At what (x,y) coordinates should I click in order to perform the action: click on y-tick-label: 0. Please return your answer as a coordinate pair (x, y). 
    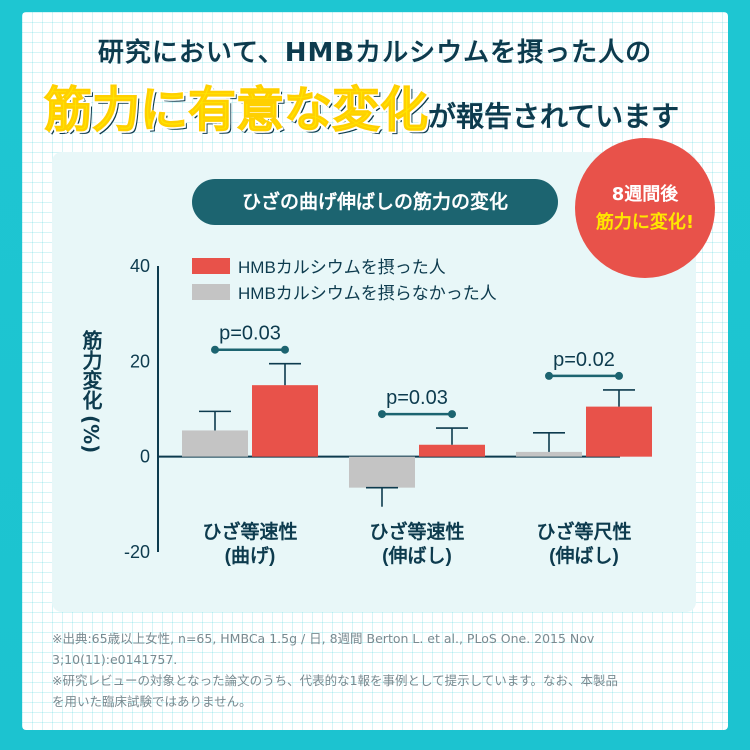
    Looking at the image, I should click on (145, 457).